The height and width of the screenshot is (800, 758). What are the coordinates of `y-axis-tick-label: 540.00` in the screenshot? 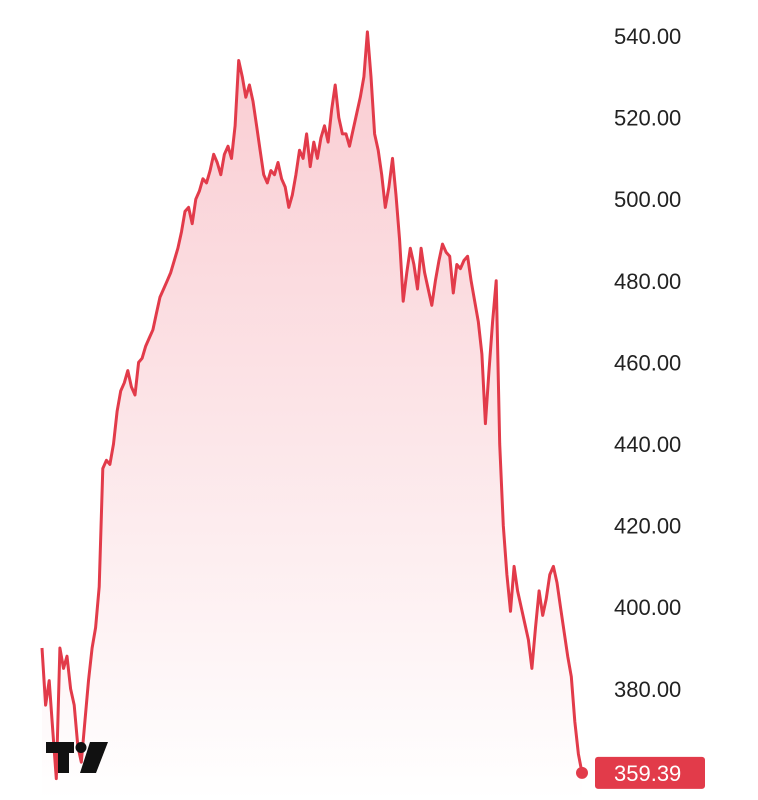 It's located at (647, 36).